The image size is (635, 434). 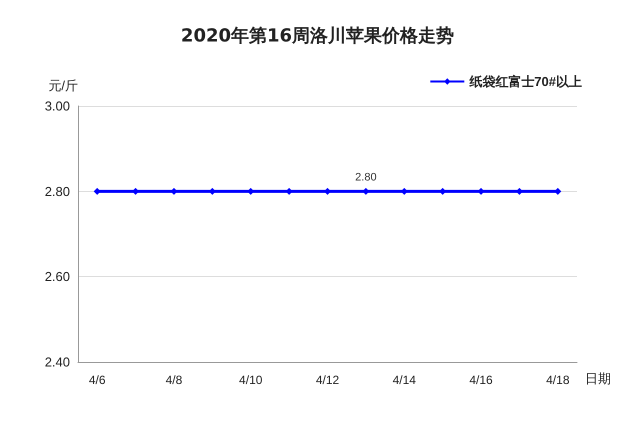 What do you see at coordinates (57, 362) in the screenshot?
I see `y-tick-label: 2.40` at bounding box center [57, 362].